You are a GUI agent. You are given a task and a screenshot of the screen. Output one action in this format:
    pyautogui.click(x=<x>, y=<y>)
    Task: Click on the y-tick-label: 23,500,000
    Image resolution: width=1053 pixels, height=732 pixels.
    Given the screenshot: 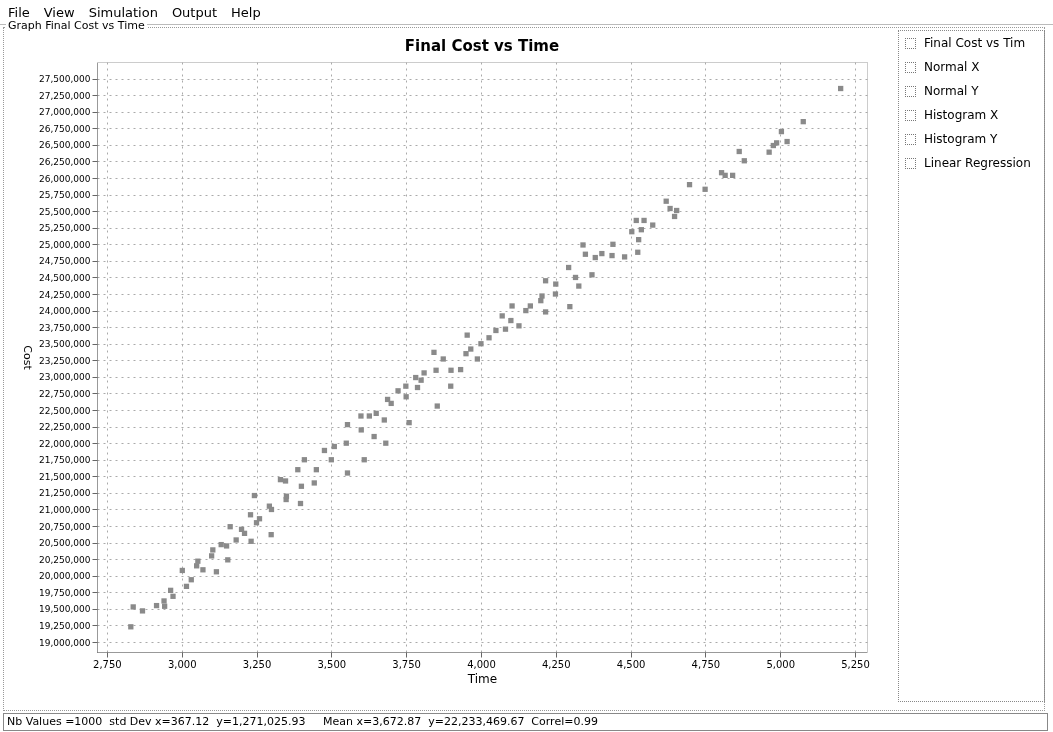 What is the action you would take?
    pyautogui.click(x=64, y=344)
    